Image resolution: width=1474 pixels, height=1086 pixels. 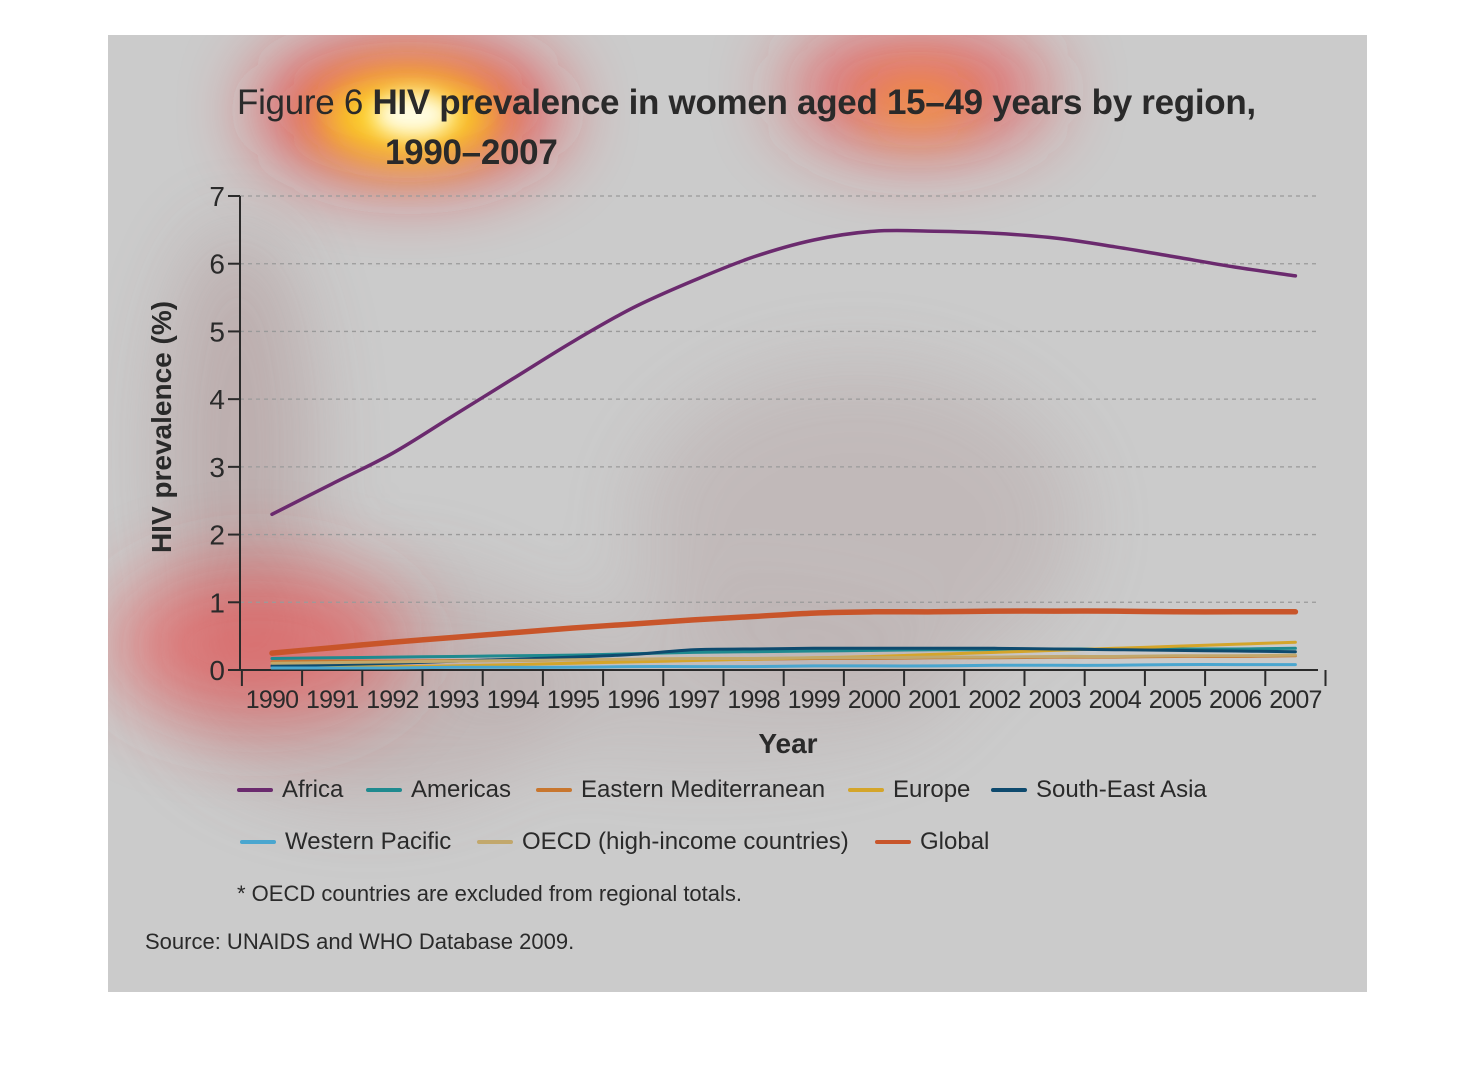 What do you see at coordinates (272, 700) in the screenshot?
I see `x-tick-label-1990: 1990` at bounding box center [272, 700].